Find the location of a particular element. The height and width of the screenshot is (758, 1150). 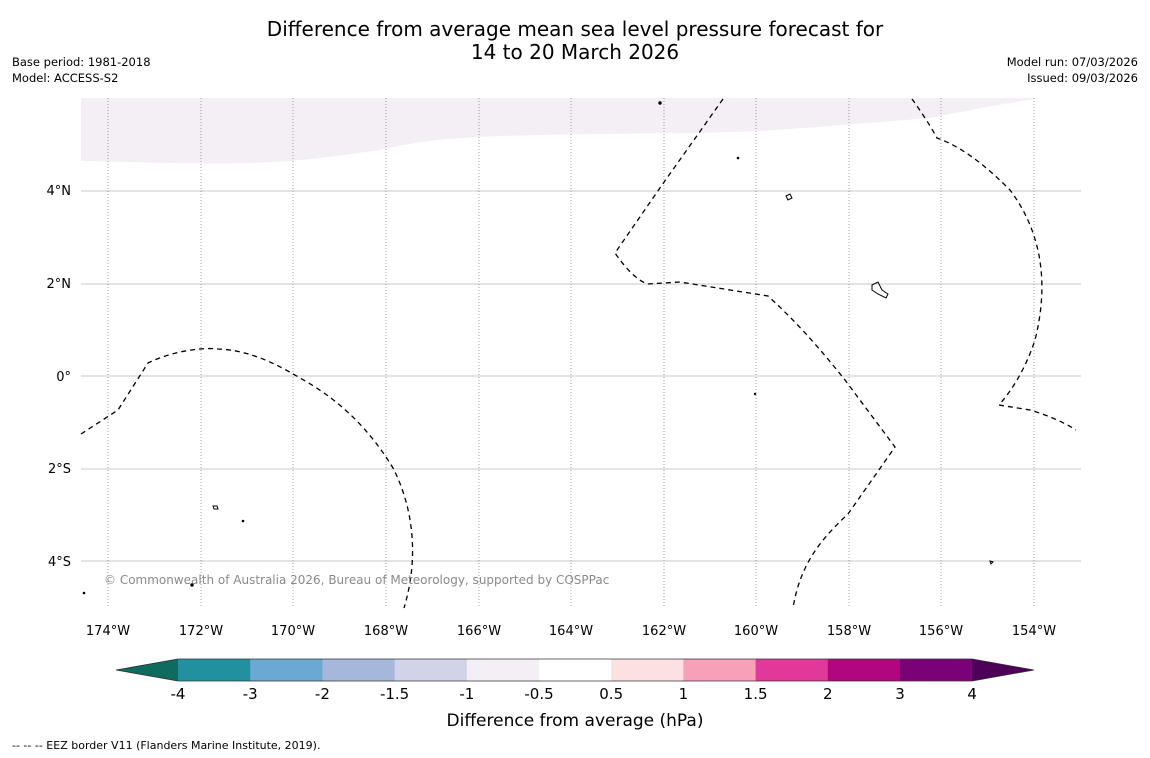

meta-left: Base period: 1981-2018 Model: ACCESS-S2 is located at coordinates (81, 70).